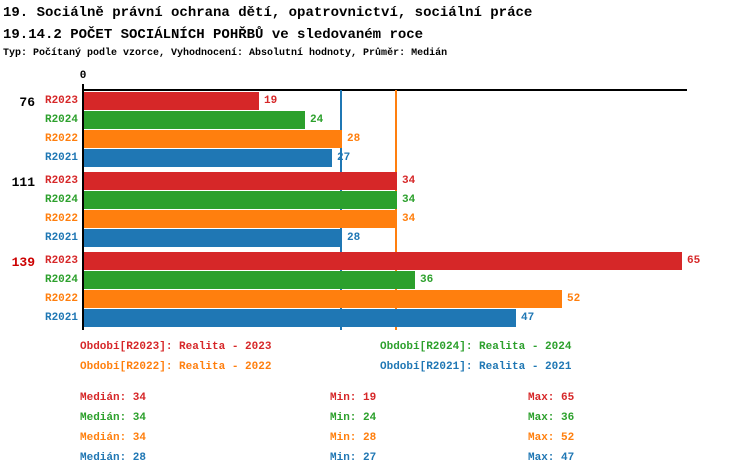 The width and height of the screenshot is (750, 476). I want to click on group-label: 139, so click(23, 262).